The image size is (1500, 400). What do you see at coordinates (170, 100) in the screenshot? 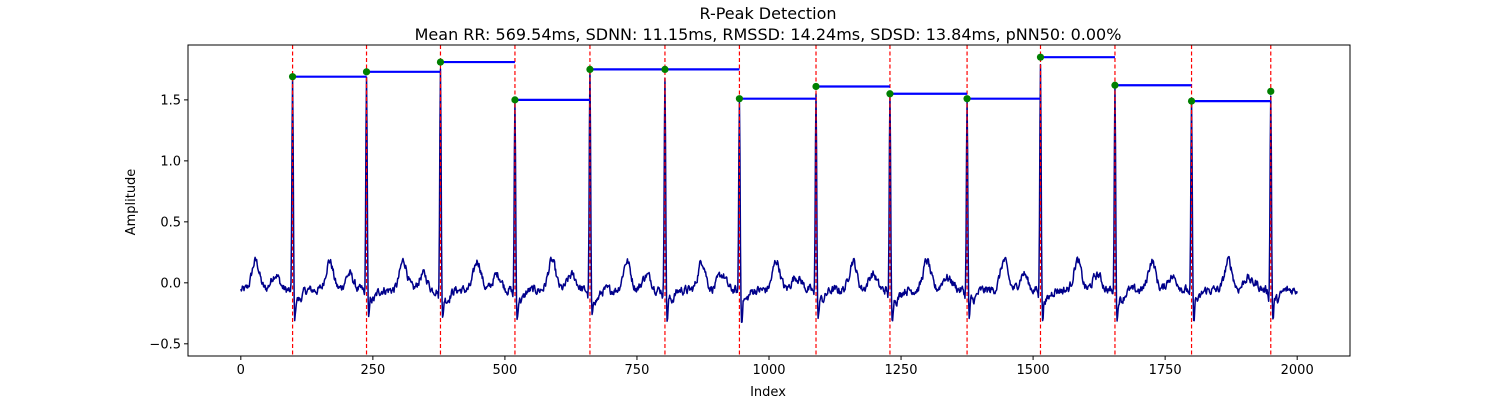
I see `y-tick-label-4: 1.5` at bounding box center [170, 100].